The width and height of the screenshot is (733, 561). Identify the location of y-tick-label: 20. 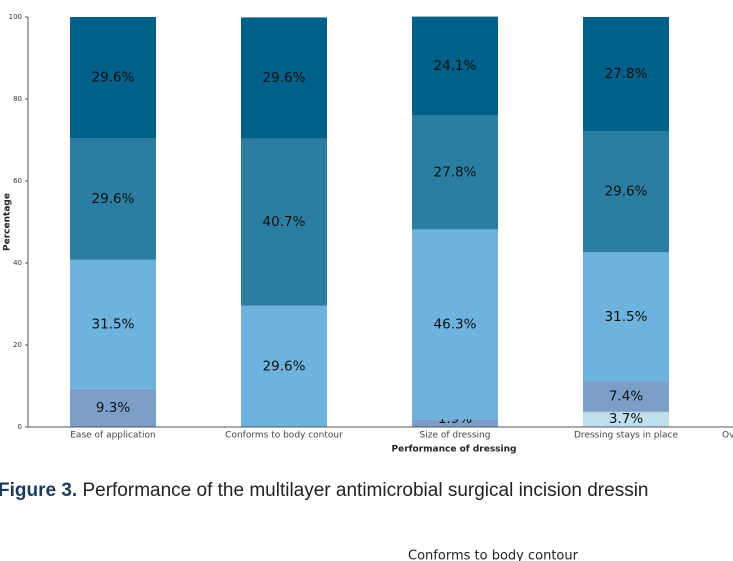
(17, 345).